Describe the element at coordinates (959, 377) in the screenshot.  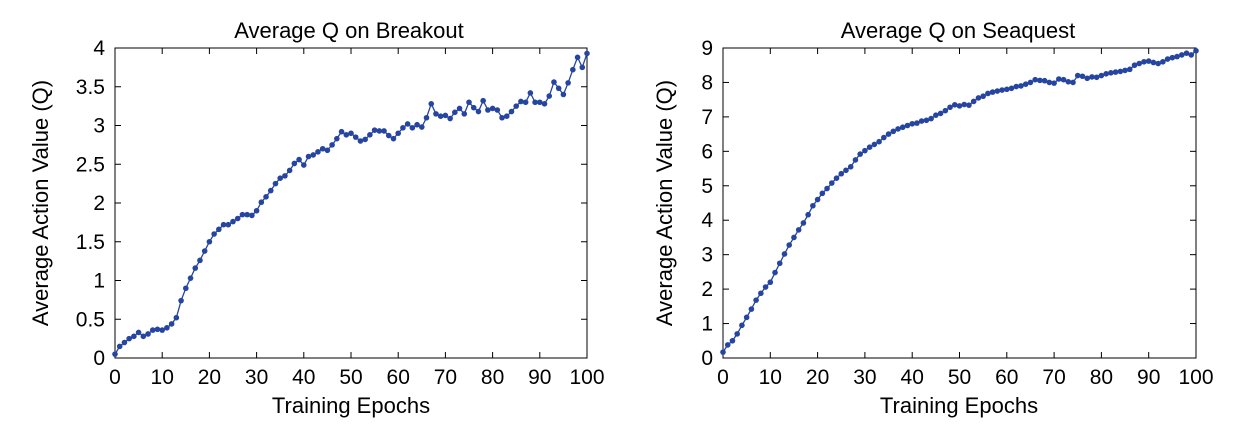
I see `x-tick-label: 50` at that location.